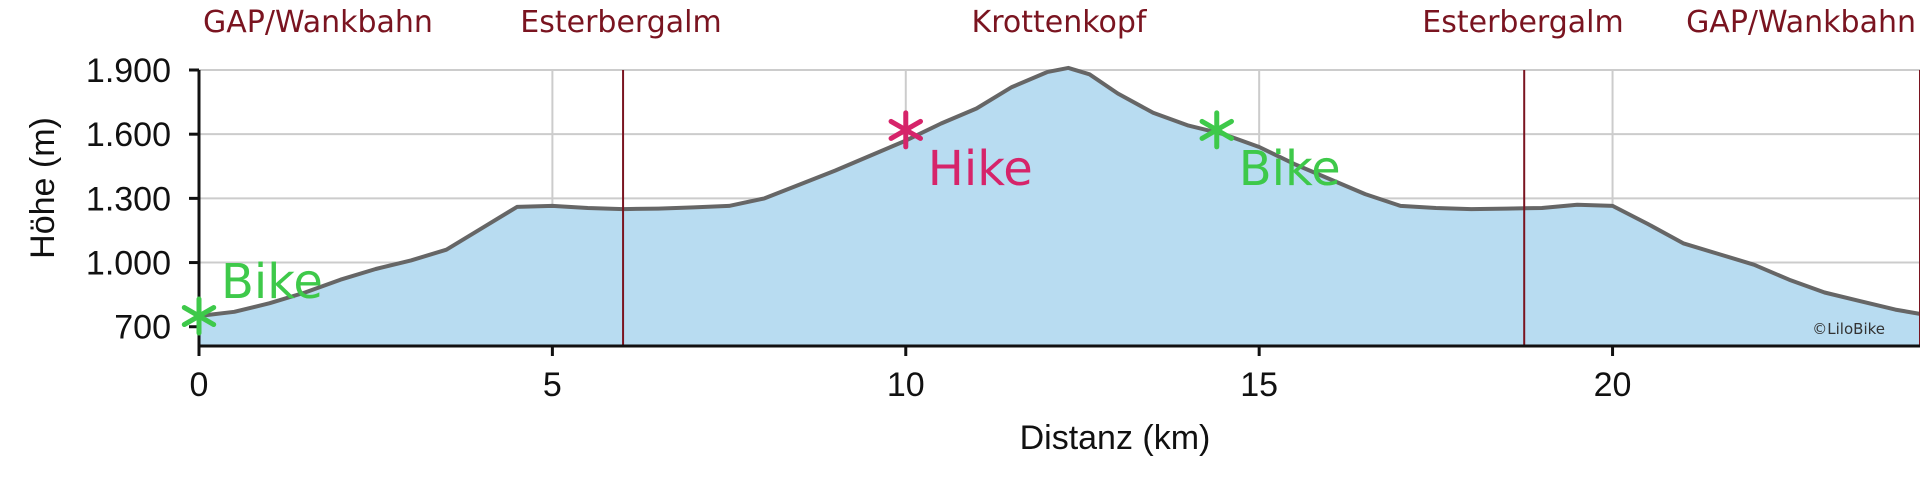 Image resolution: width=1920 pixels, height=486 pixels. Describe the element at coordinates (552, 385) in the screenshot. I see `x-tick-label: 5` at that location.